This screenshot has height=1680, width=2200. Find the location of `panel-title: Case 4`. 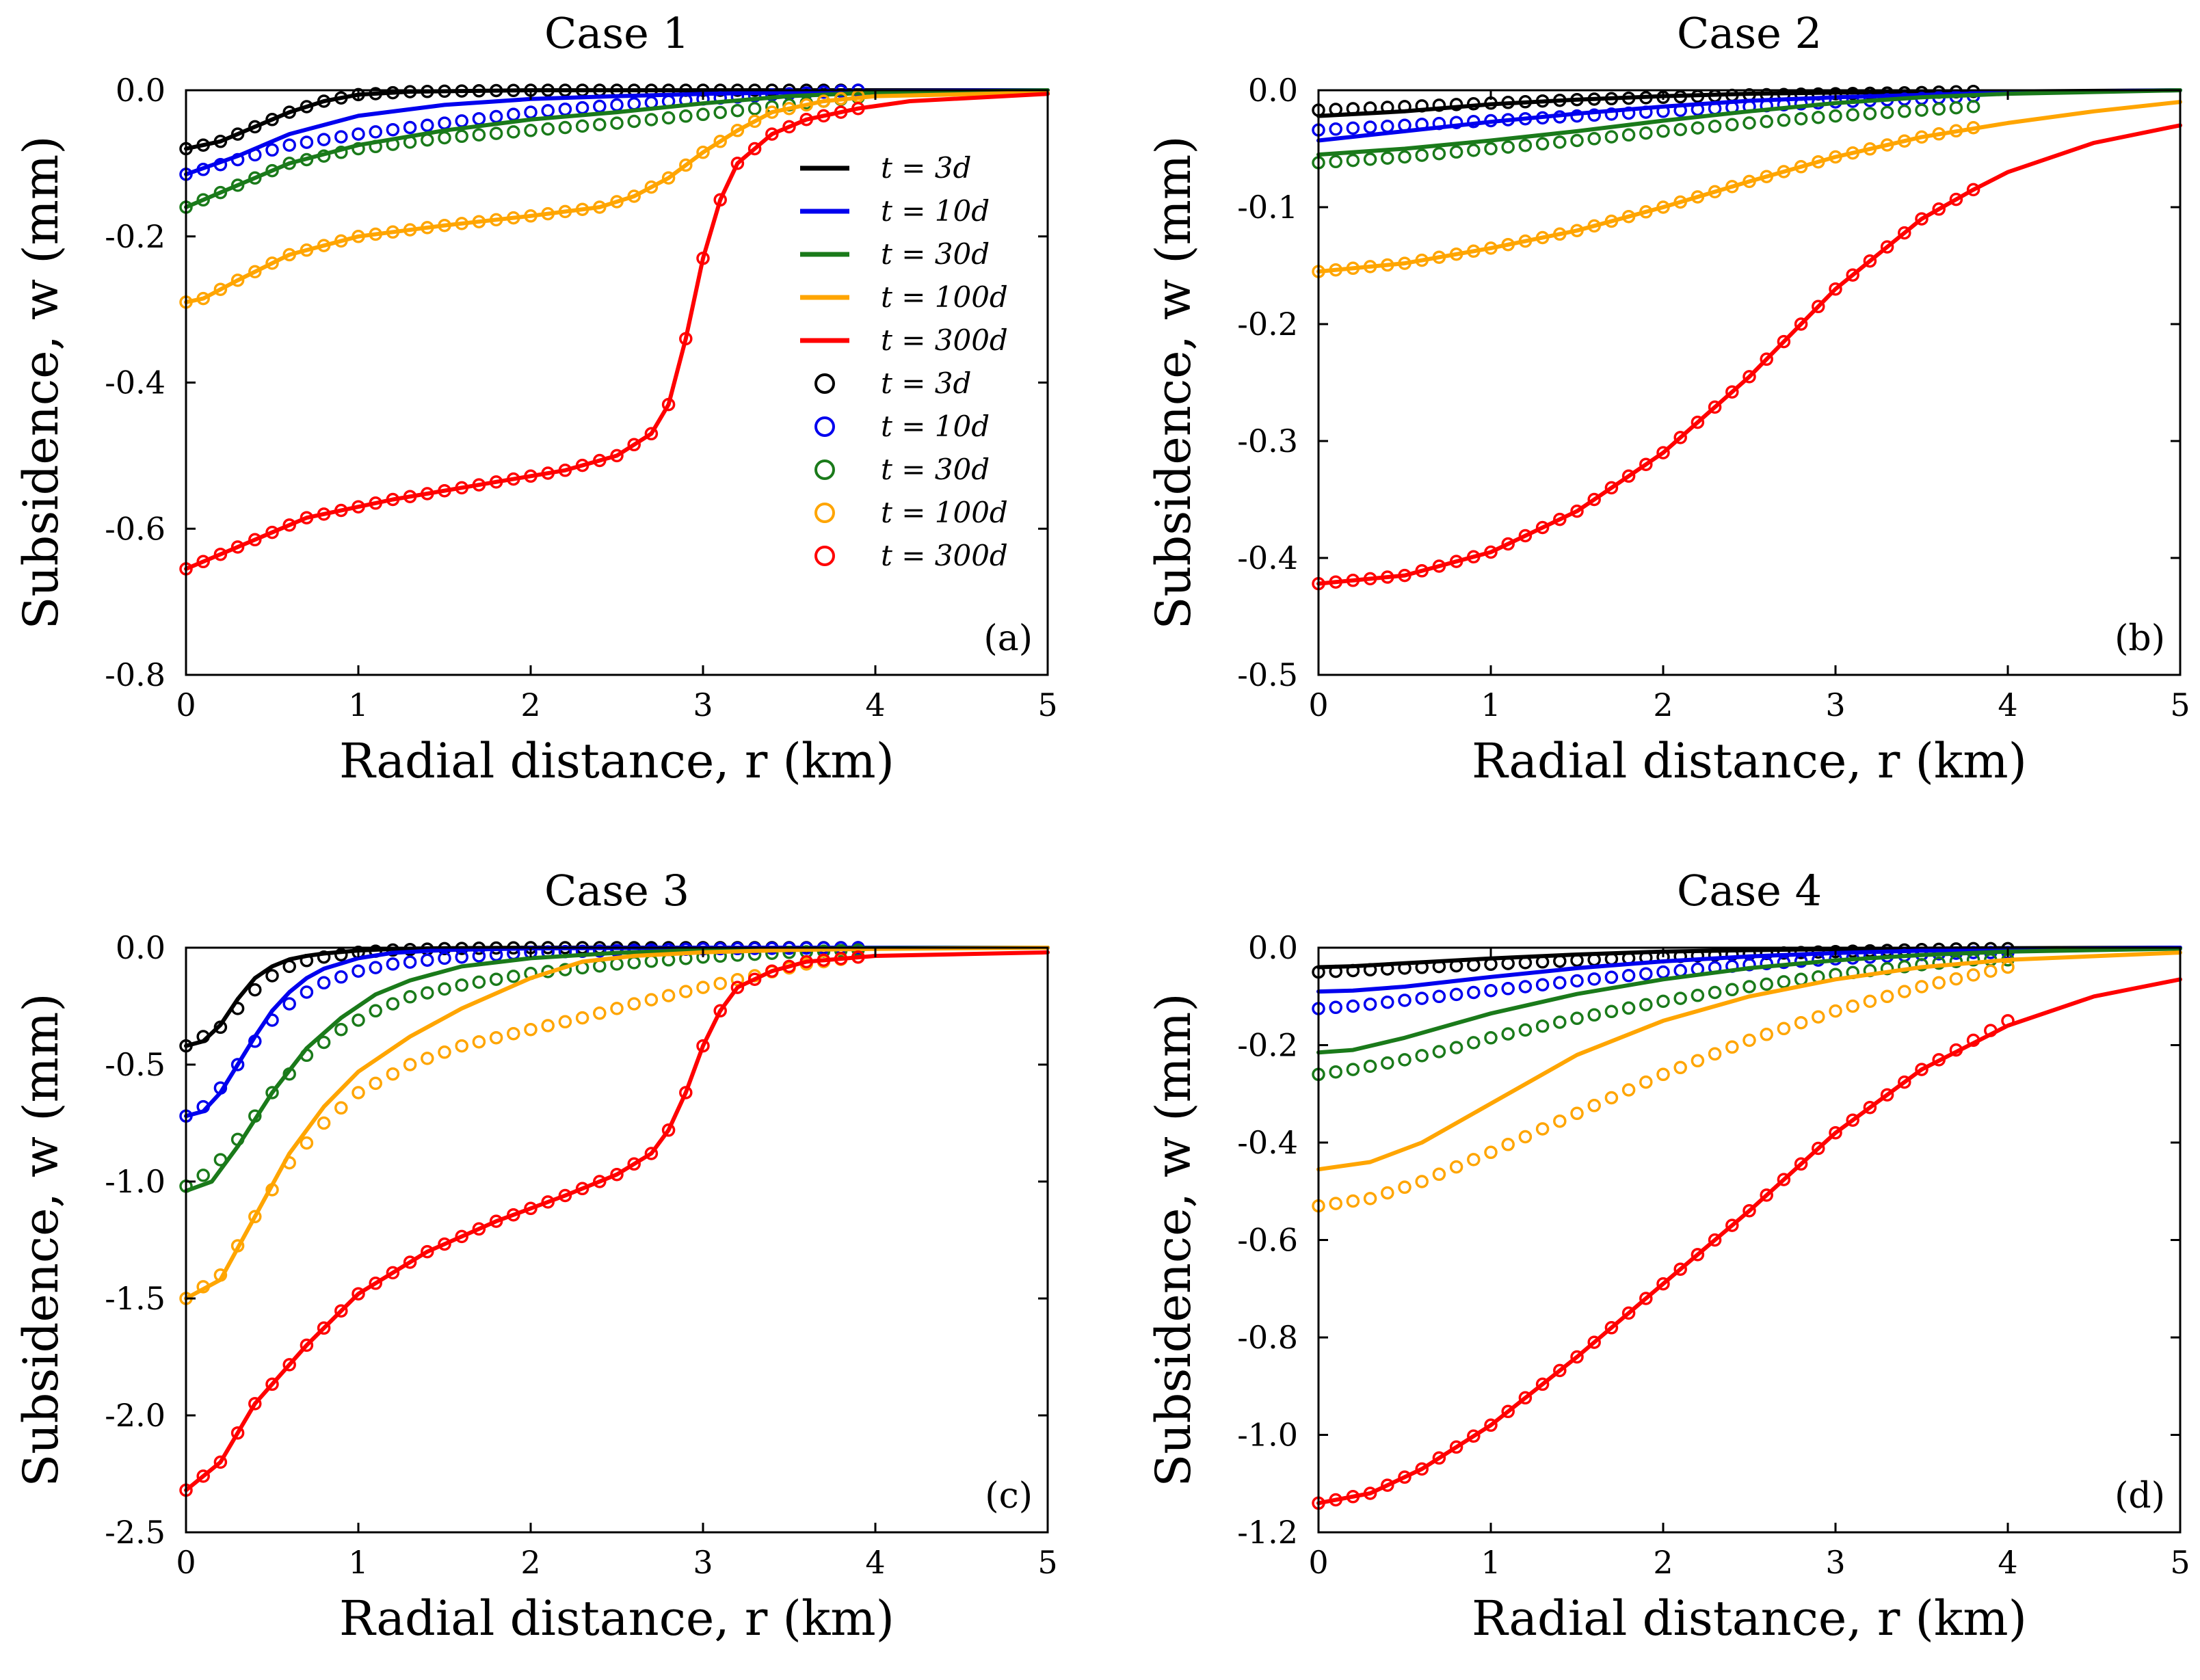

panel-title: Case 4 is located at coordinates (1749, 891).